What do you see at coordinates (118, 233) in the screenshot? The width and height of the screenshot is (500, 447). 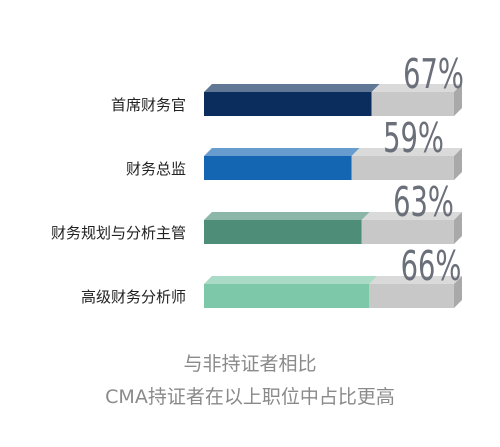 I see `category-label: 财务规划与分析主管` at bounding box center [118, 233].